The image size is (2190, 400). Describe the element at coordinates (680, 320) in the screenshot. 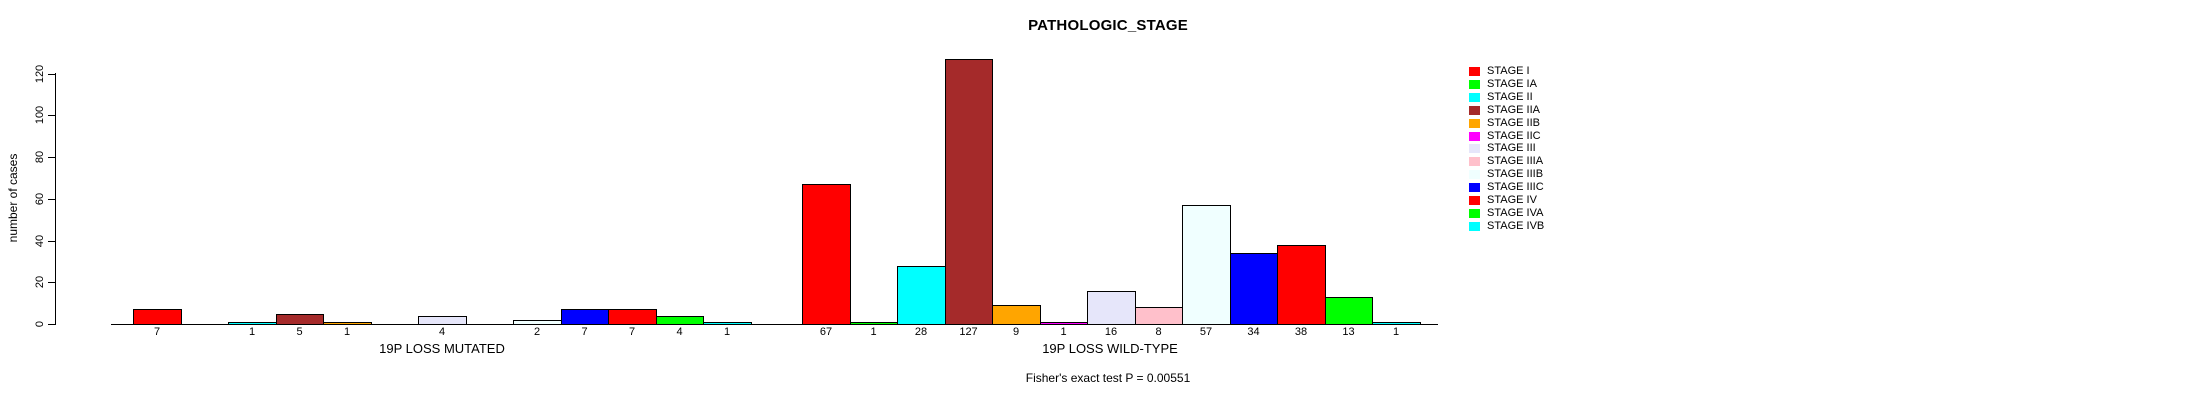

I see `bar-19p-loss-mutated-stage-iva` at that location.